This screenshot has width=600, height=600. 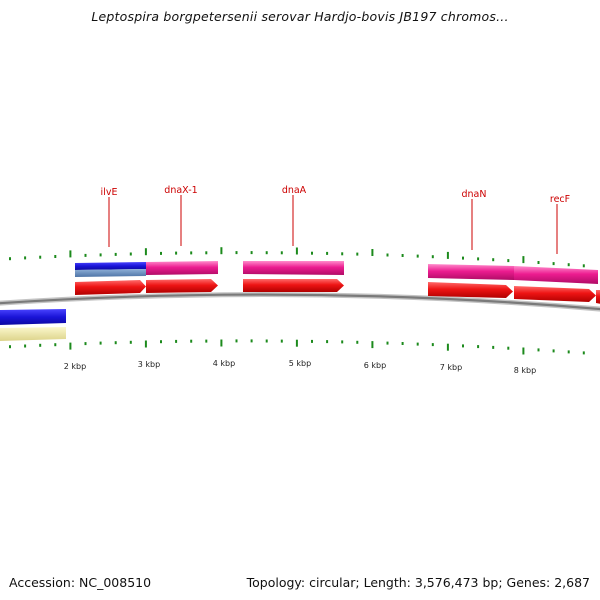 What do you see at coordinates (294, 190) in the screenshot?
I see `gene-label-dnaA: dnaA` at bounding box center [294, 190].